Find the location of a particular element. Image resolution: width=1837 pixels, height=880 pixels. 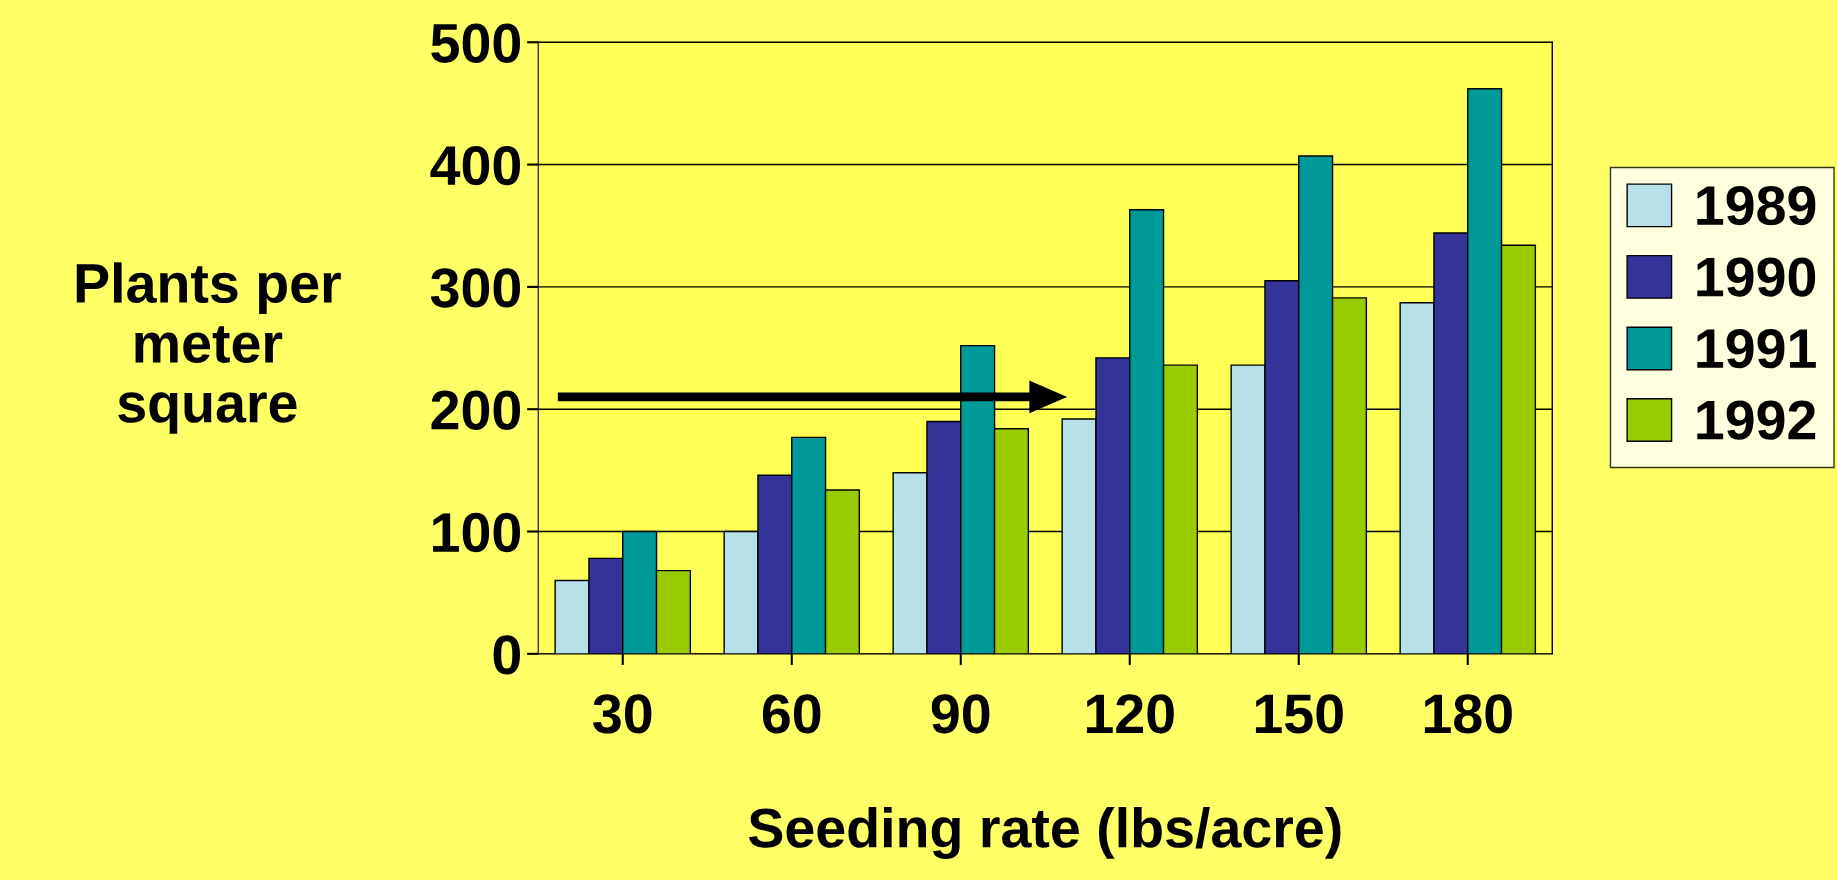

y-tick-label: 0 is located at coordinates (506, 655).